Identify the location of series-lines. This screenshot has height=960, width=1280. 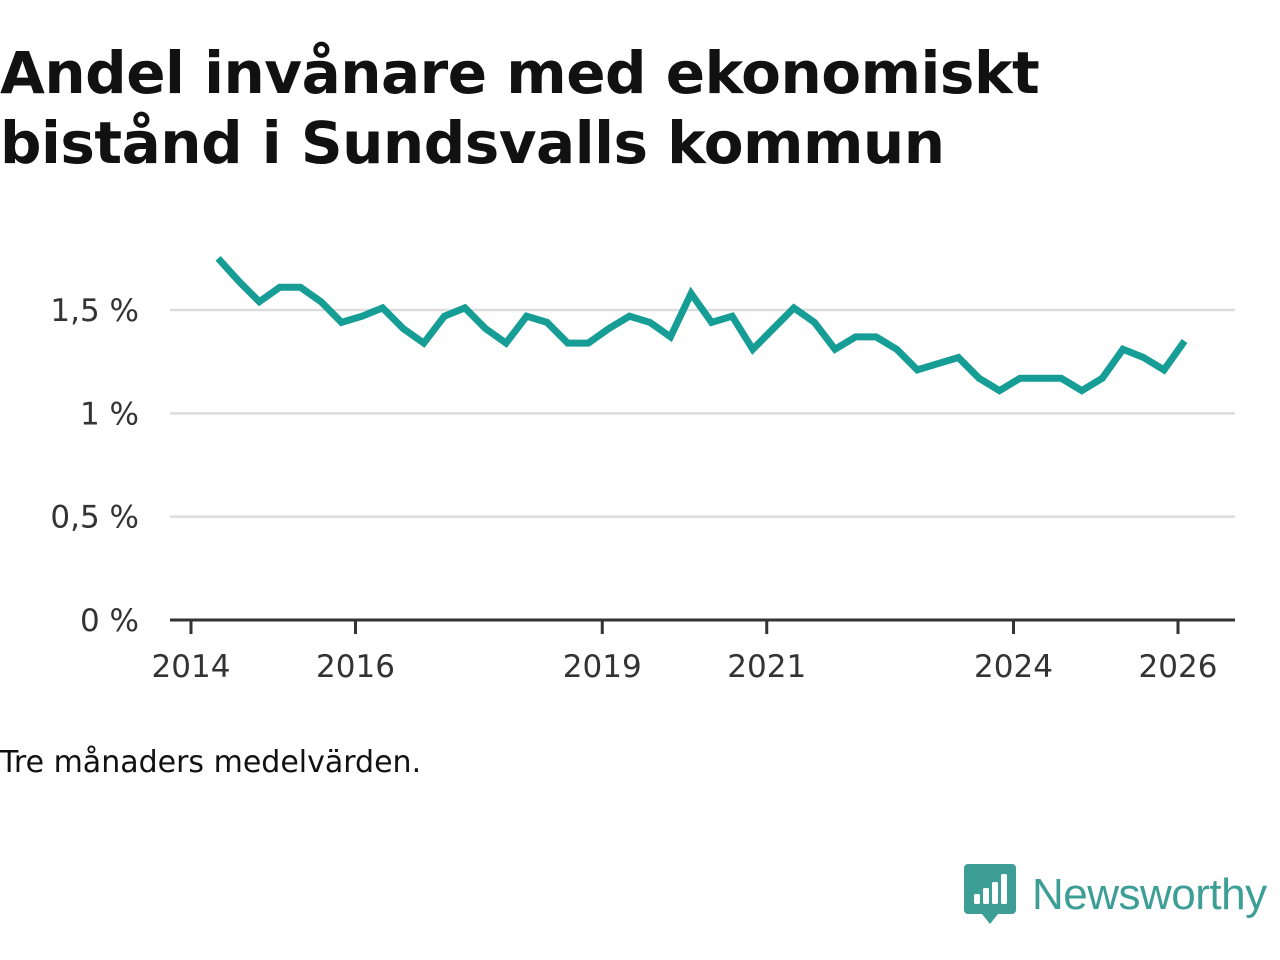
(701, 325).